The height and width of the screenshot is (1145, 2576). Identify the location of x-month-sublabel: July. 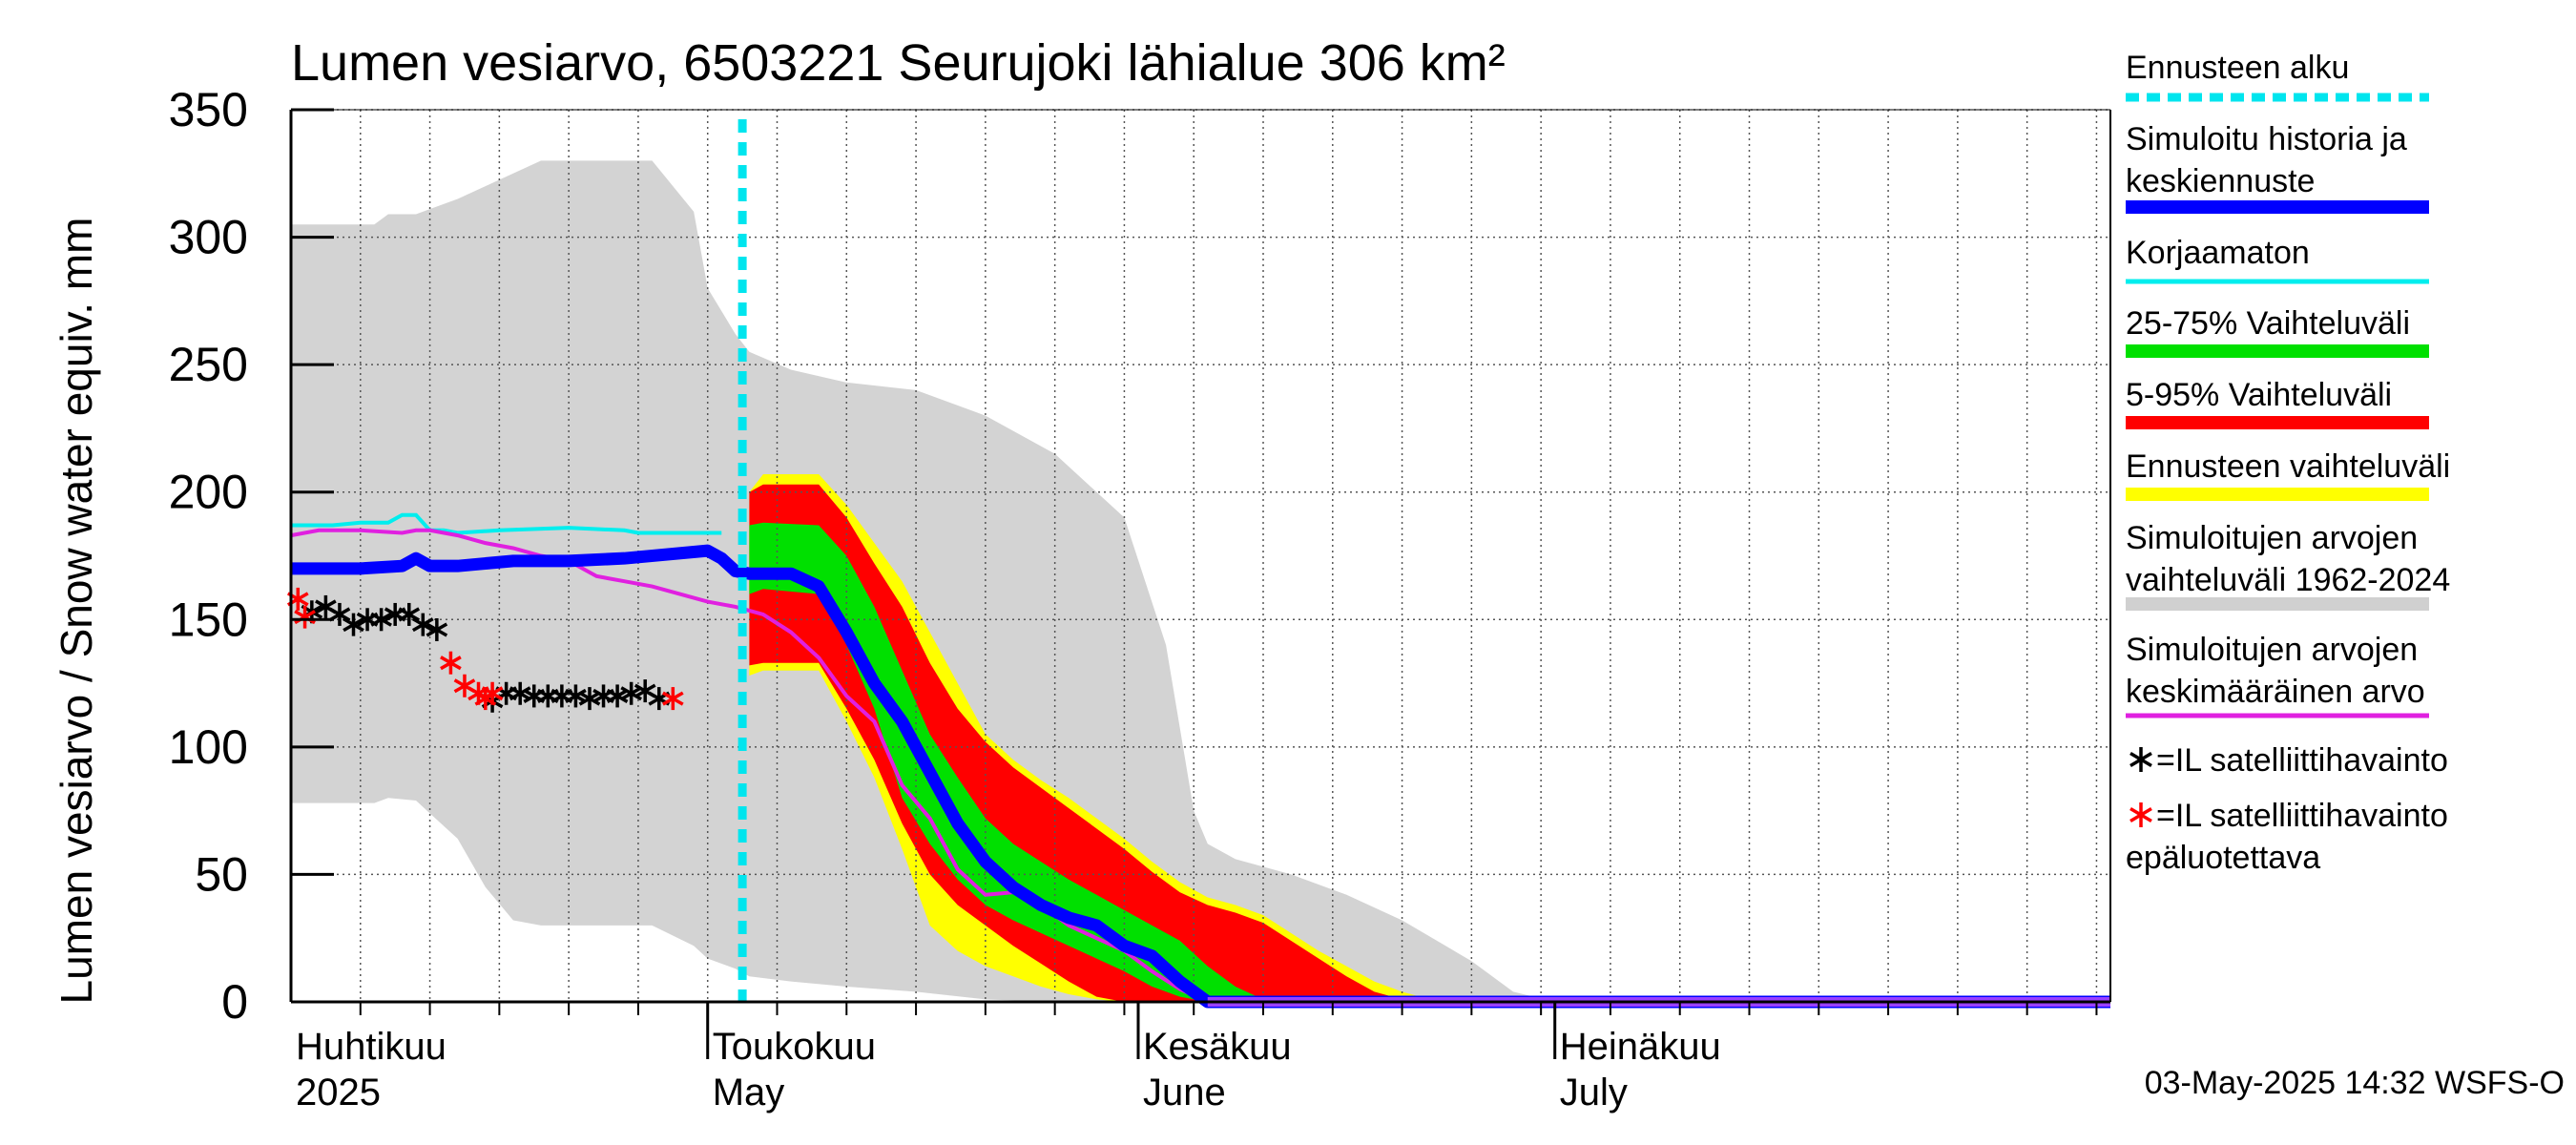
(1594, 1093).